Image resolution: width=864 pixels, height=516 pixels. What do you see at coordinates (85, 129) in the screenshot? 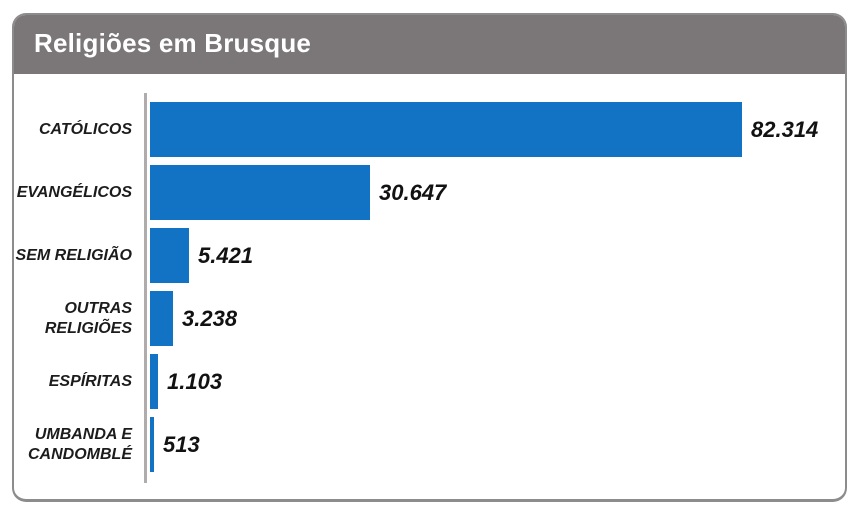
I see `category-label: CATÓLICOS` at bounding box center [85, 129].